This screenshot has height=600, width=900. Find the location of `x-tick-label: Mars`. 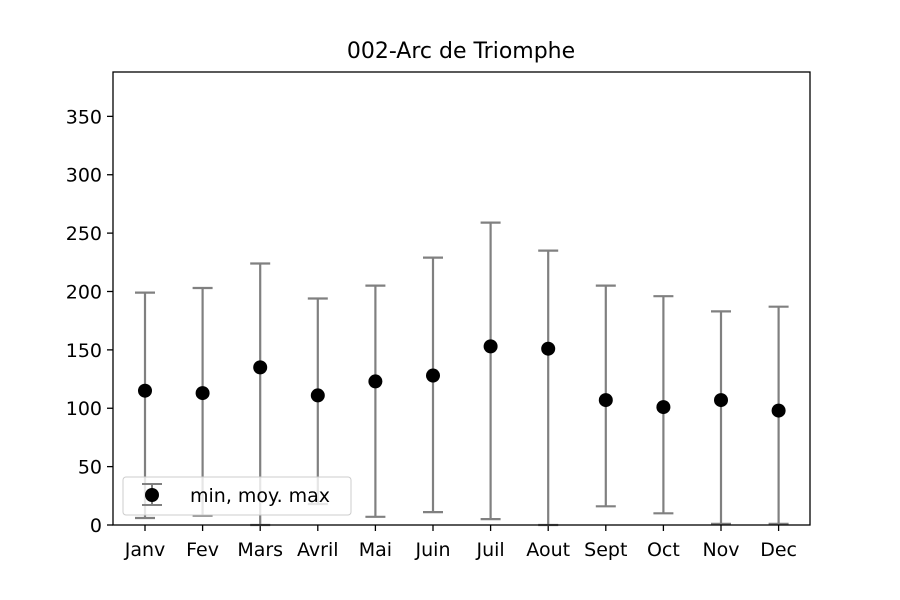

x-tick-label: Mars is located at coordinates (260, 550).